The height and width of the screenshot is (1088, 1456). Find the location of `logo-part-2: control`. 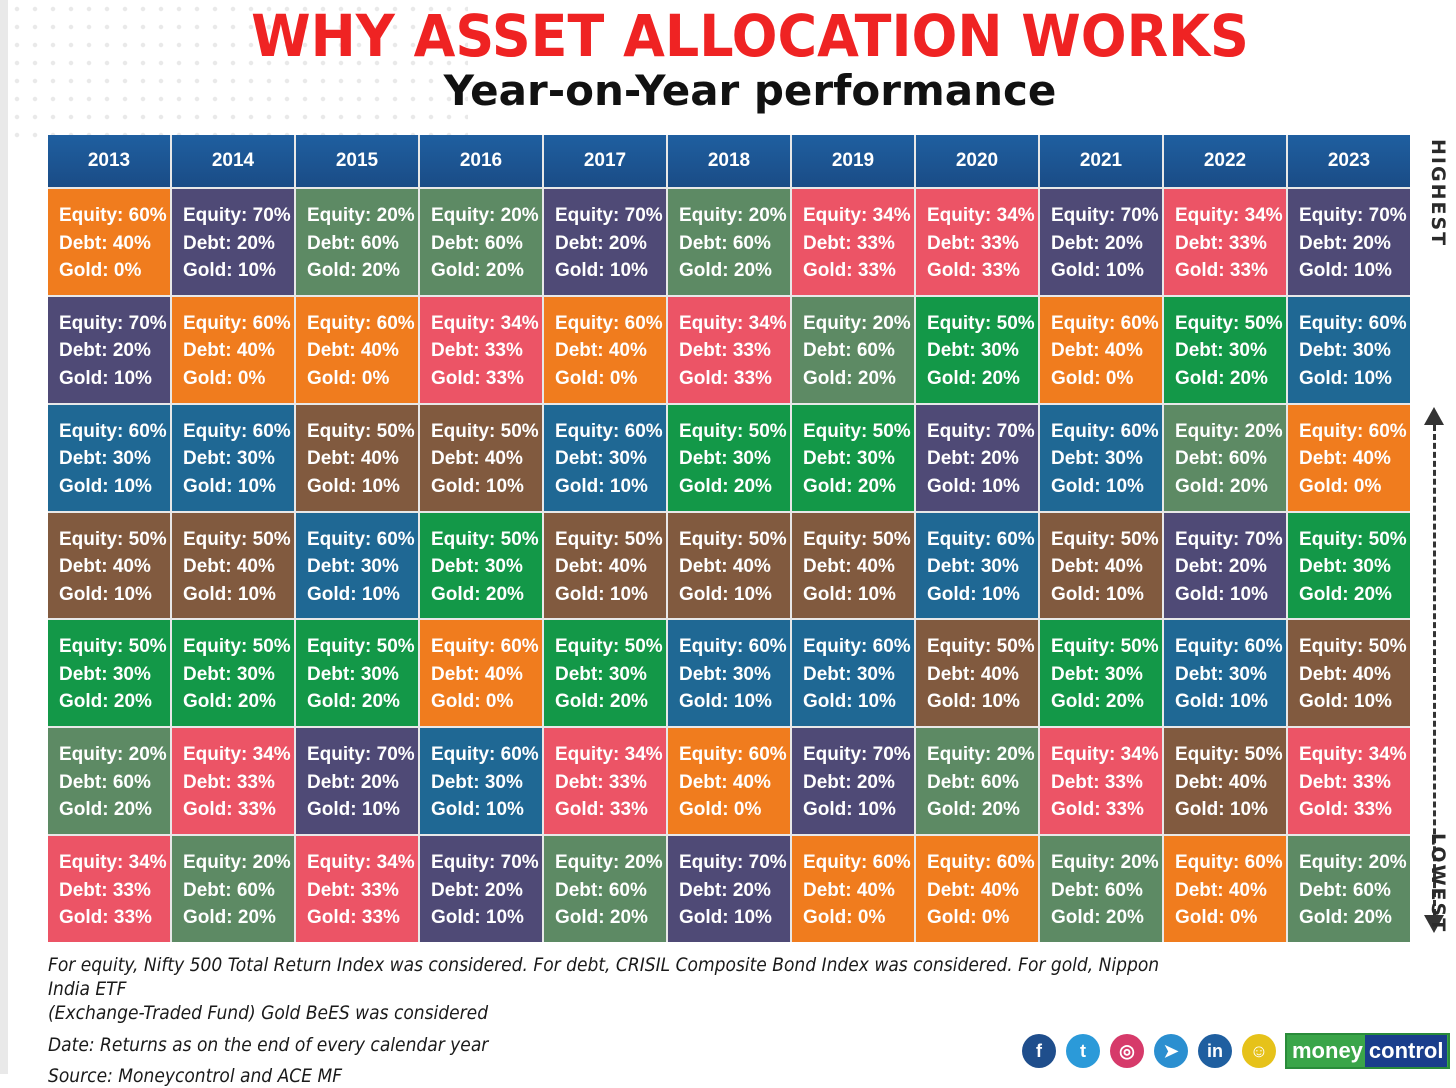

logo-part-2: control is located at coordinates (1406, 1051).